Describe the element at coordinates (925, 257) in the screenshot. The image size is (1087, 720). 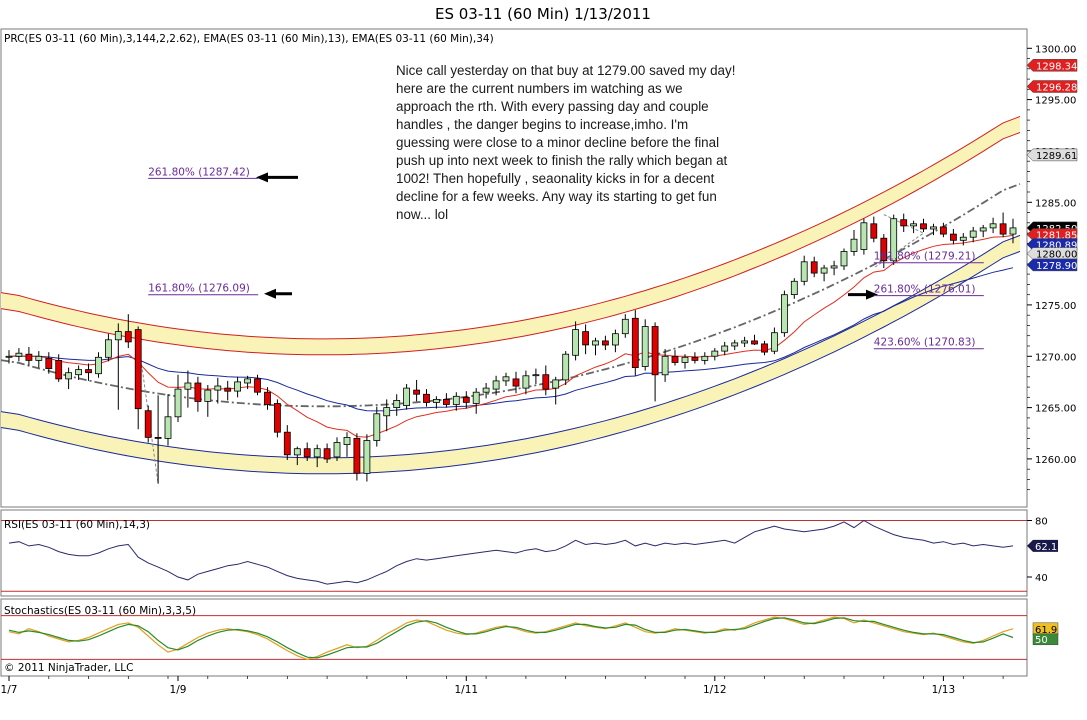
I see `fib-label: 161.80% (1279.21)` at that location.